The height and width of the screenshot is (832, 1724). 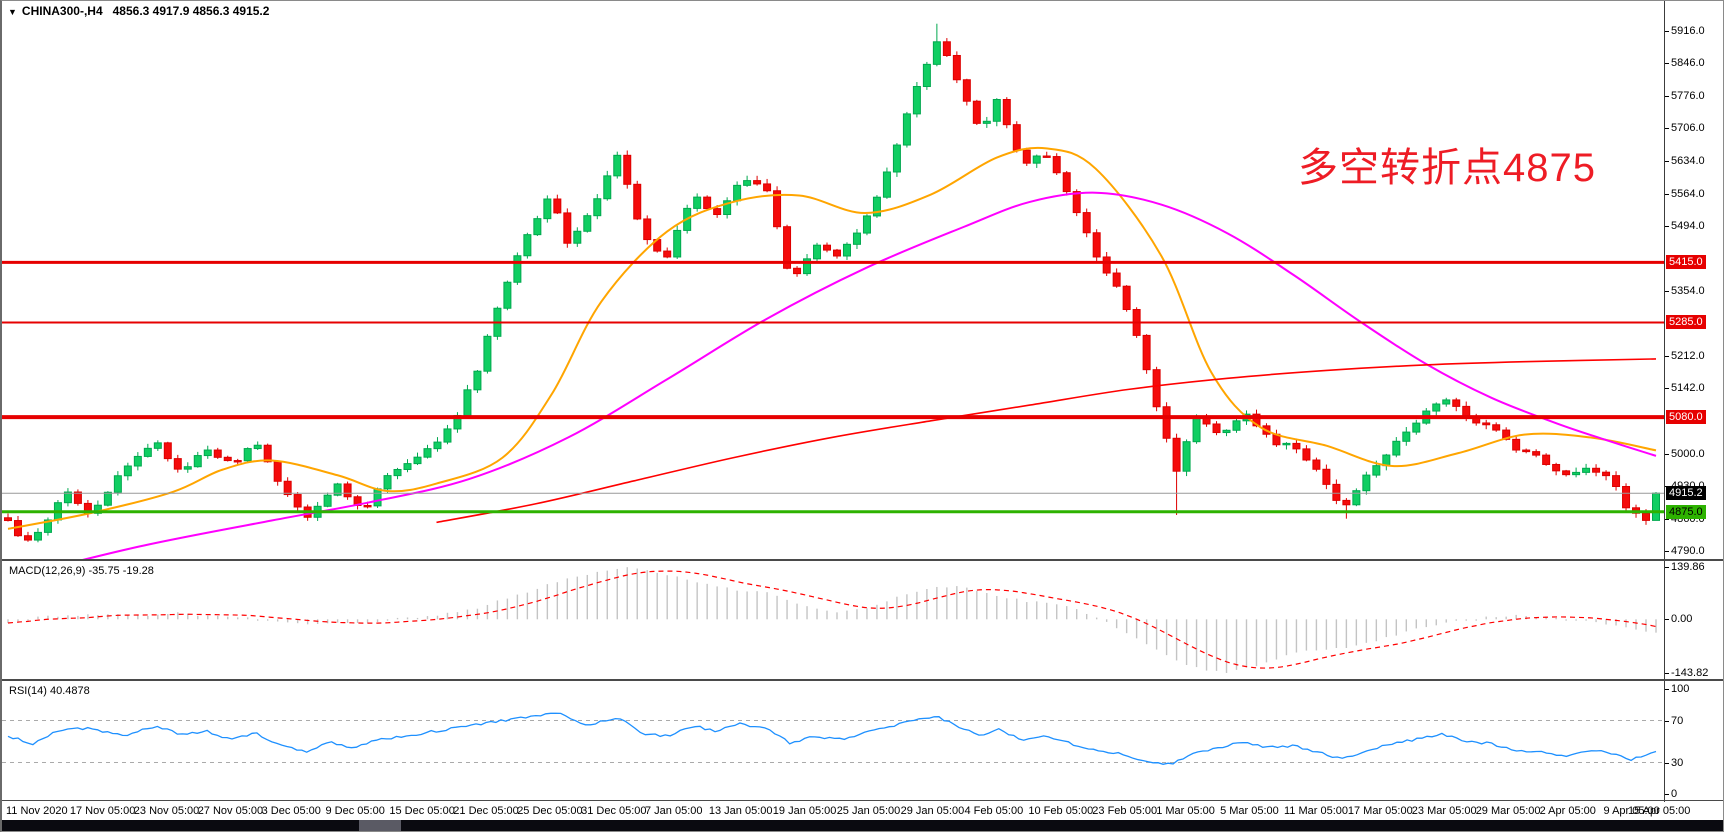 I want to click on rsi-line, so click(x=832, y=738).